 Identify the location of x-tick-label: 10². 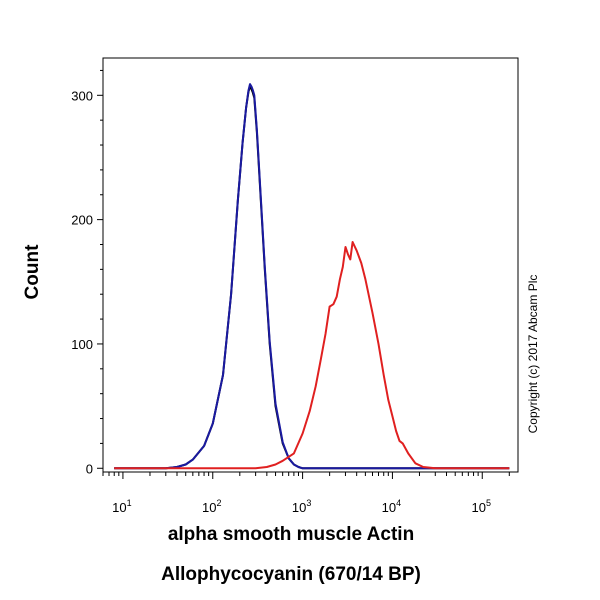
(211, 506).